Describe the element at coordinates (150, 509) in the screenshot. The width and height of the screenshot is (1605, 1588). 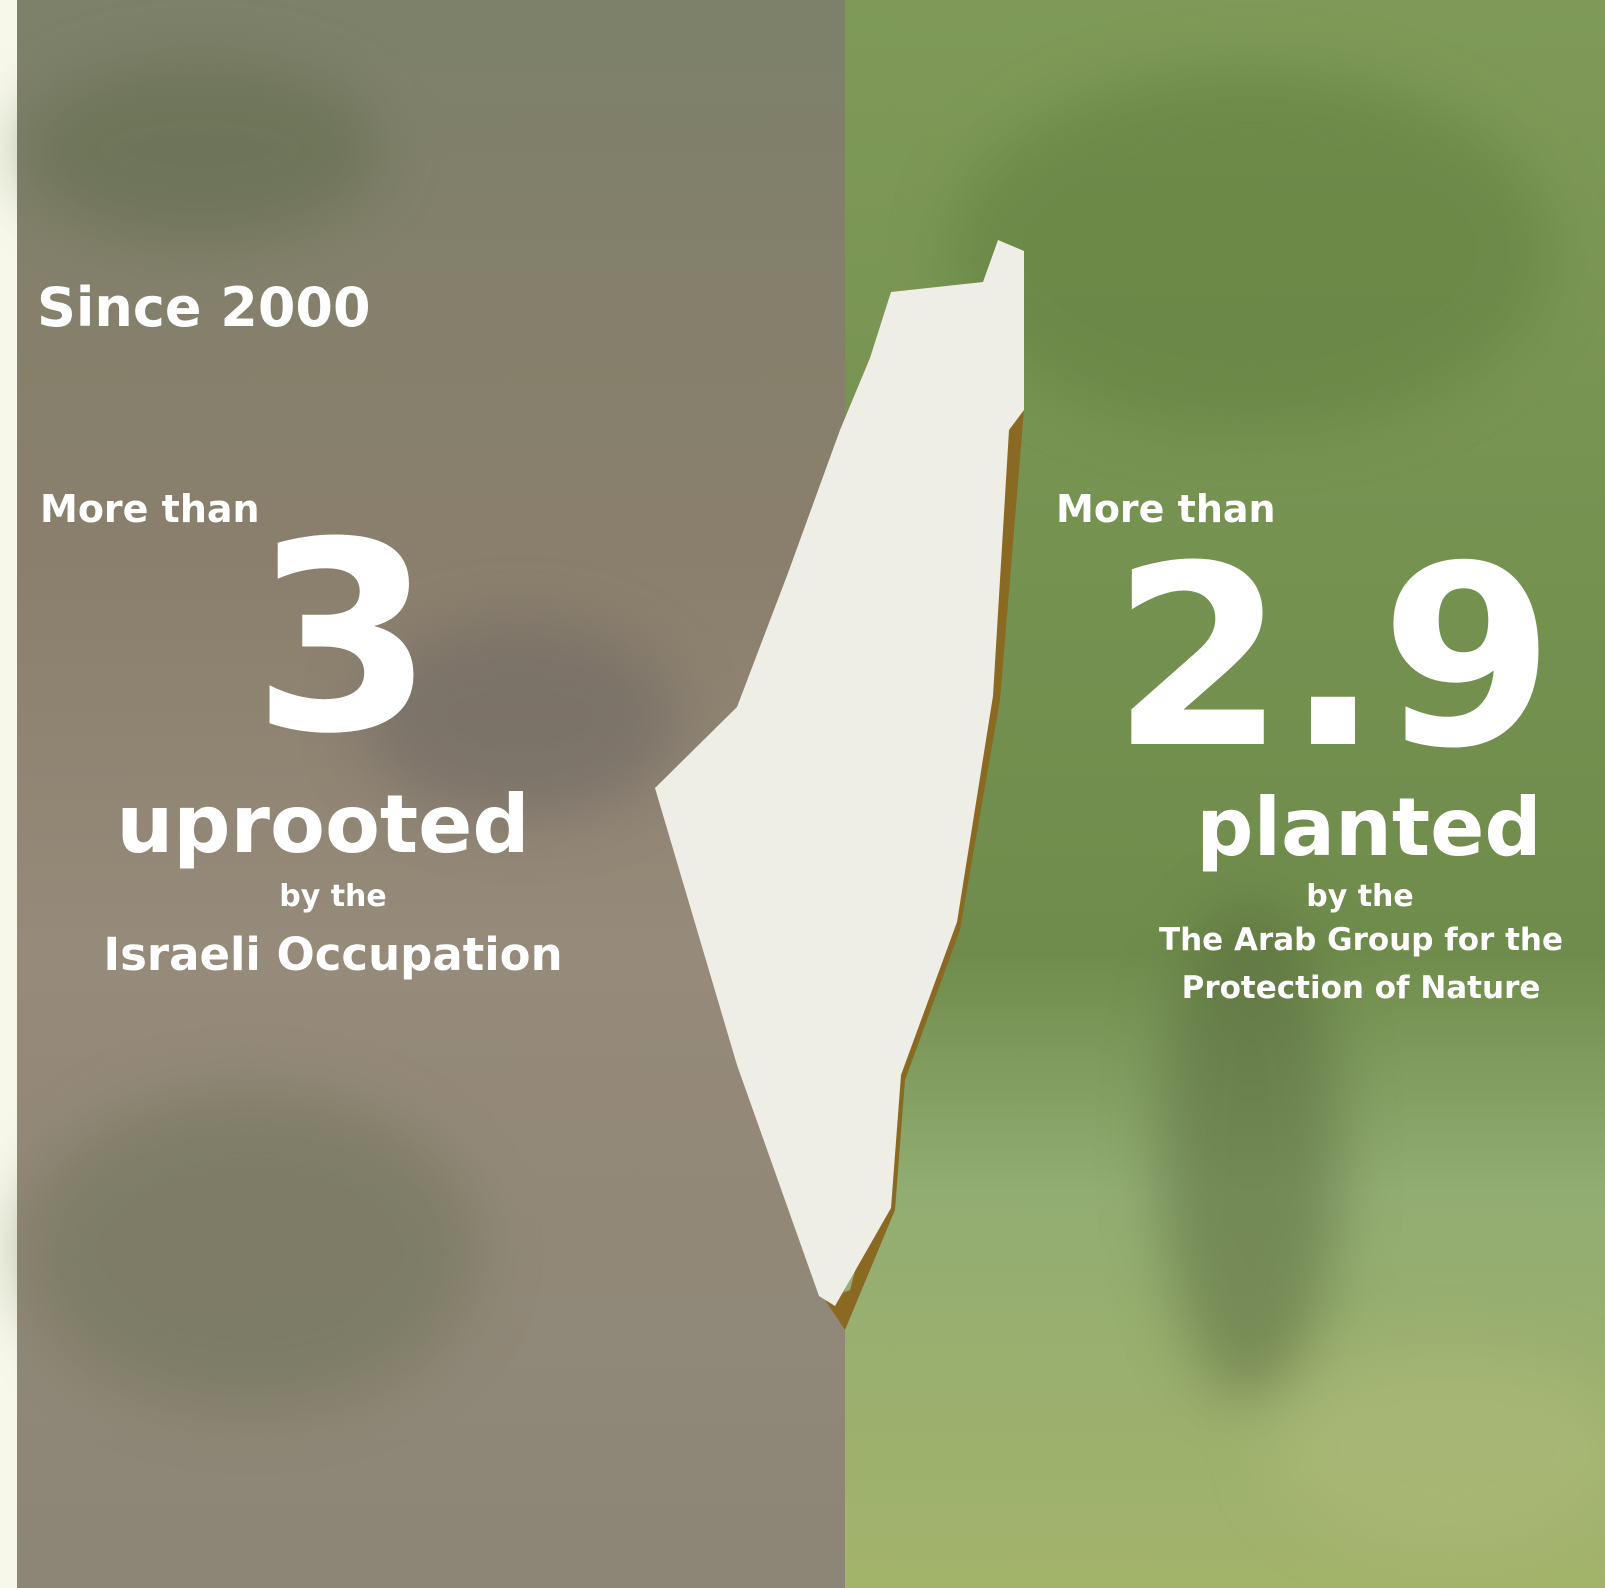
I see `left-prefix: More than` at that location.